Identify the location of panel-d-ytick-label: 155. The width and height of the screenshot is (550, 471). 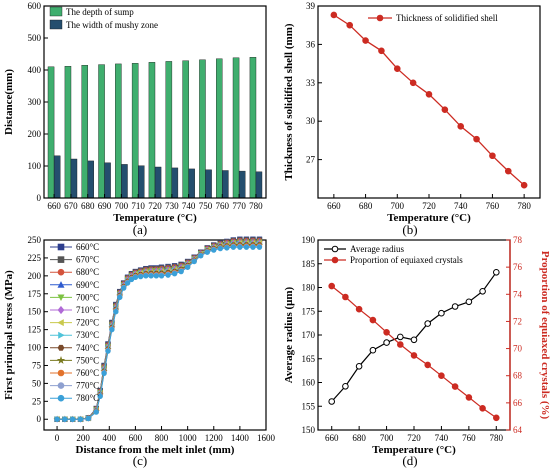
(309, 406).